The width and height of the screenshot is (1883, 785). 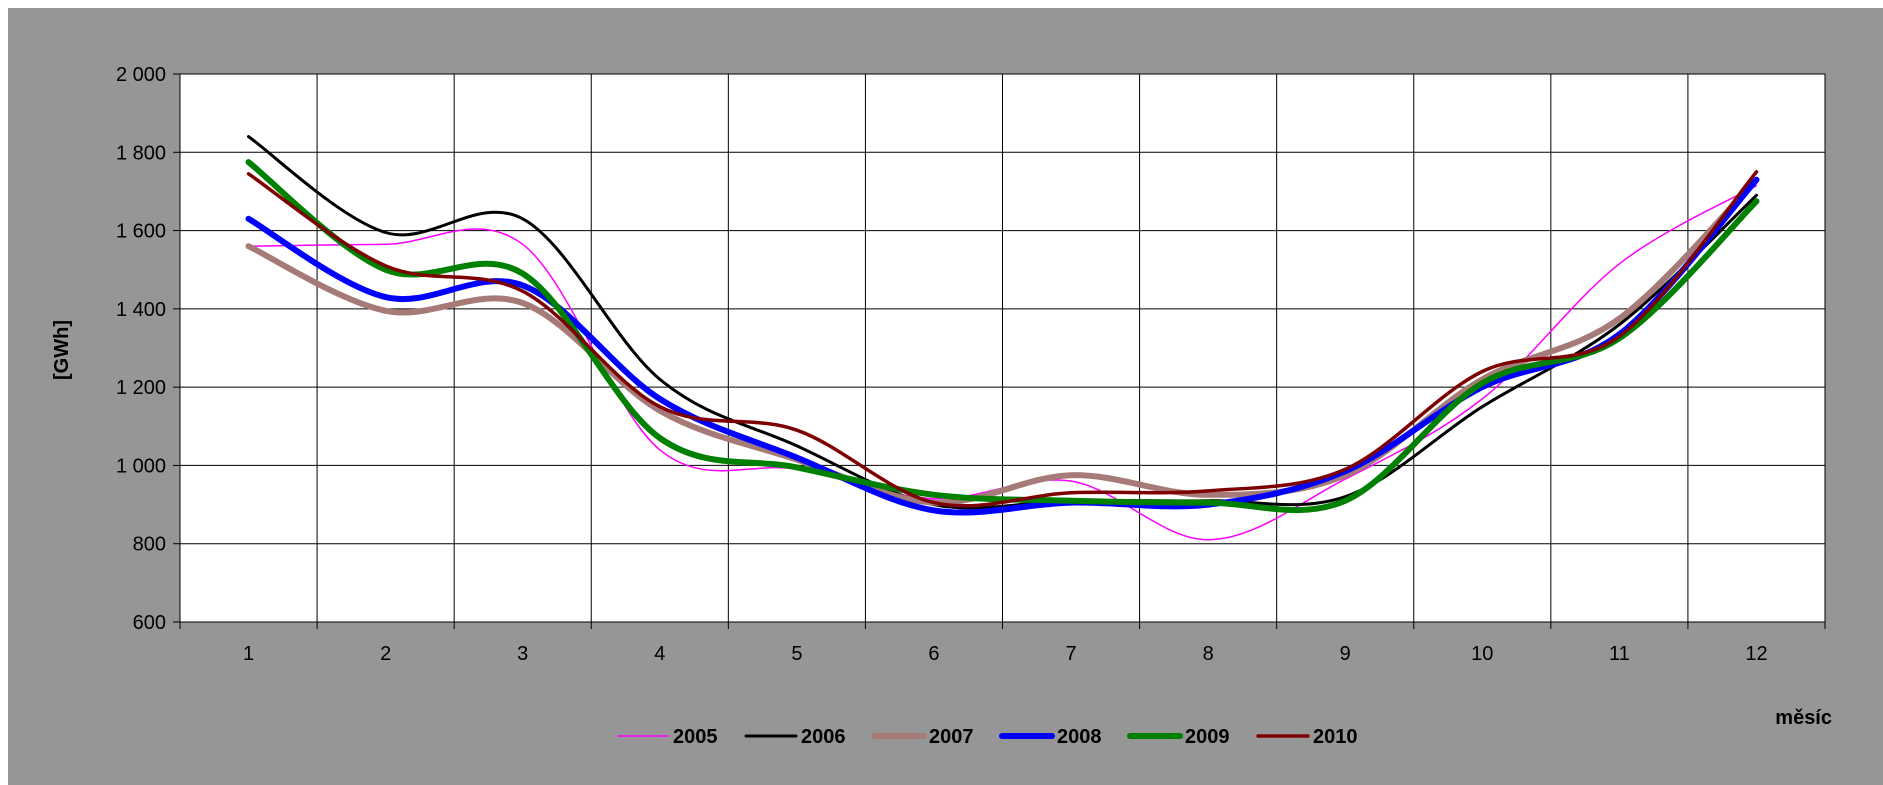 What do you see at coordinates (933, 654) in the screenshot?
I see `x-tick-label: 6` at bounding box center [933, 654].